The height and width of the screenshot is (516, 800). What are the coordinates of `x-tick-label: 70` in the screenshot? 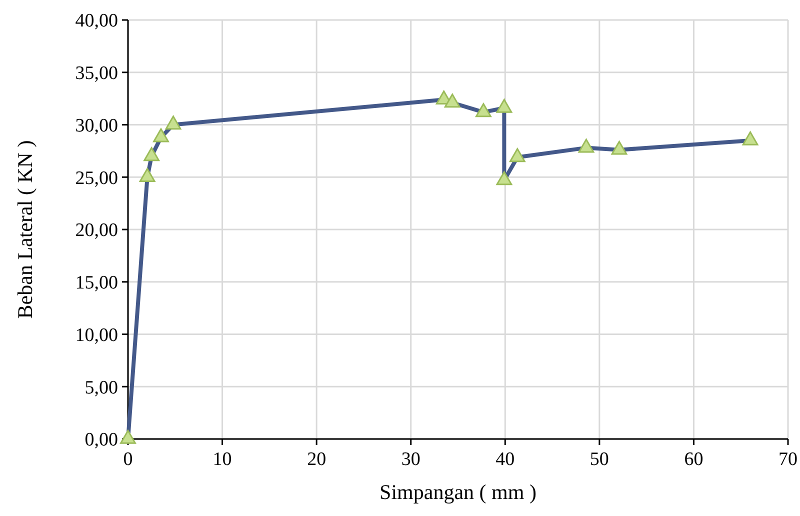 It's located at (788, 459).